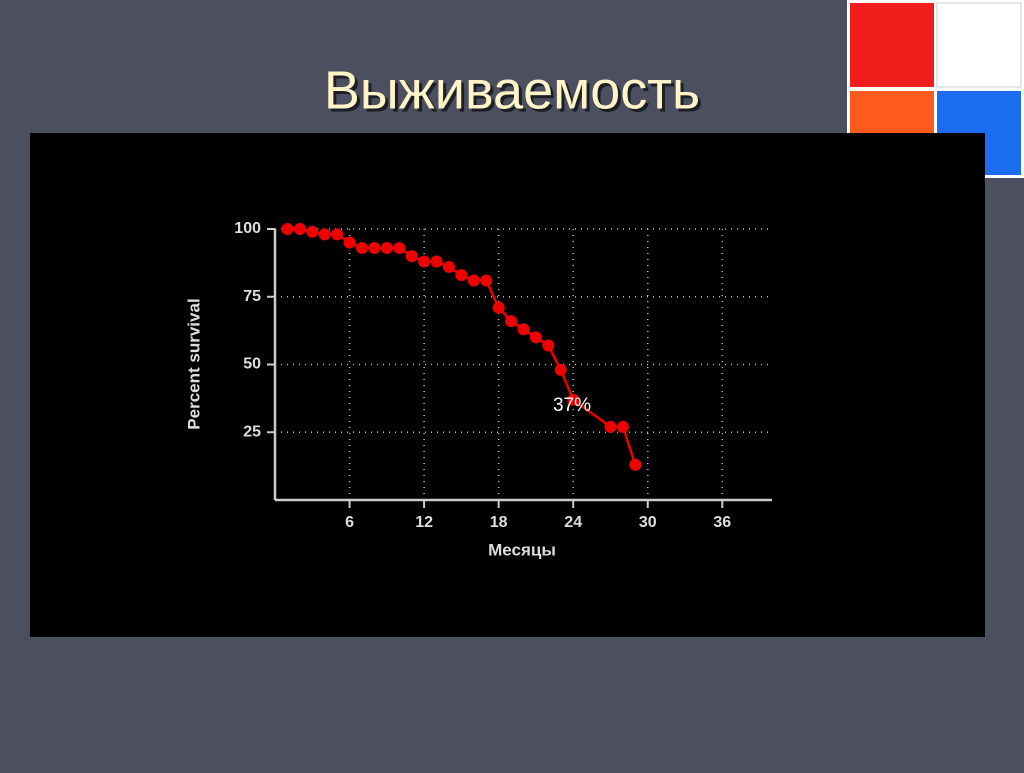 This screenshot has width=1024, height=773. Describe the element at coordinates (512, 90) in the screenshot. I see `chart-title: Выживаемость` at that location.